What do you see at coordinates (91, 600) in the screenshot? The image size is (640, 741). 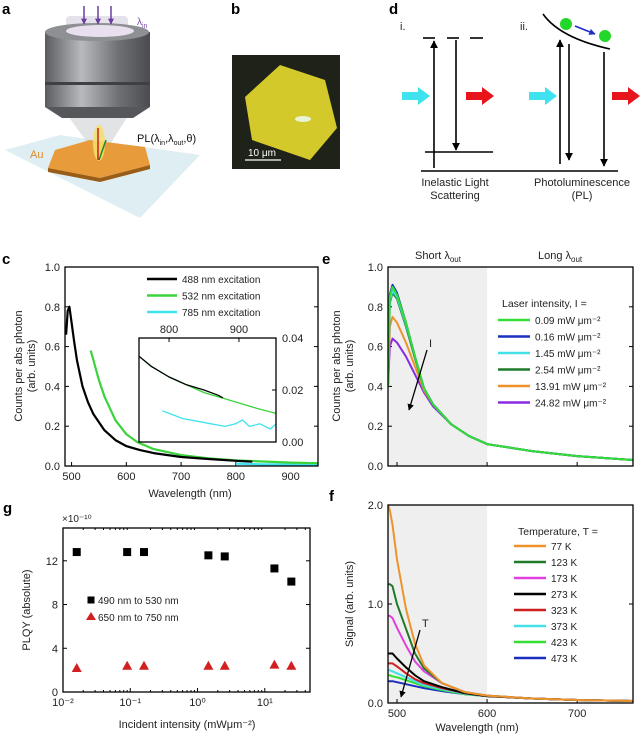 I see `legend-marker-square` at bounding box center [91, 600].